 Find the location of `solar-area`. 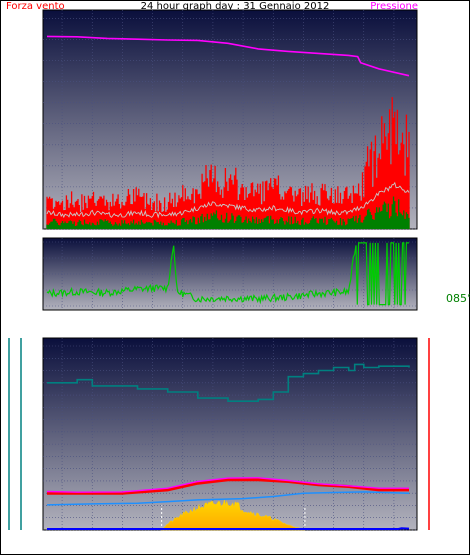

solar-area is located at coordinates (232, 515).